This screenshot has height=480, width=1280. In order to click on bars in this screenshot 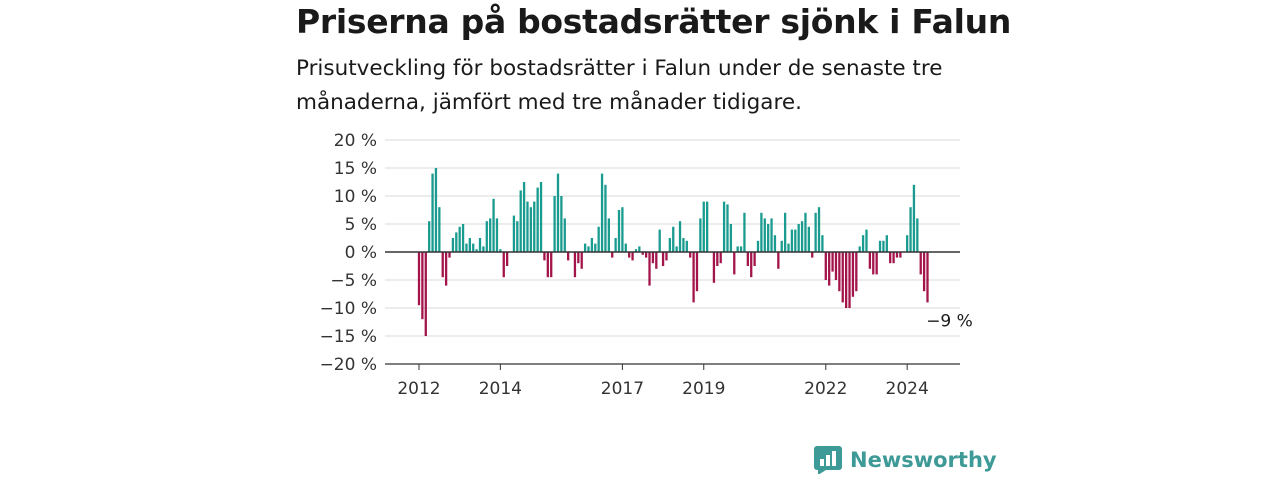, I will do `click(673, 252)`.